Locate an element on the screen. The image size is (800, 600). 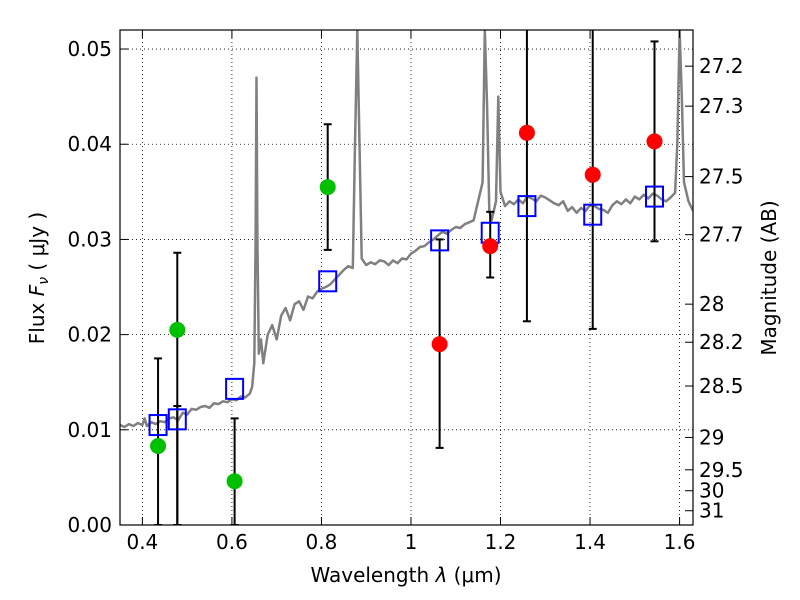
y-tick-label: 0.00 is located at coordinates (89, 525).